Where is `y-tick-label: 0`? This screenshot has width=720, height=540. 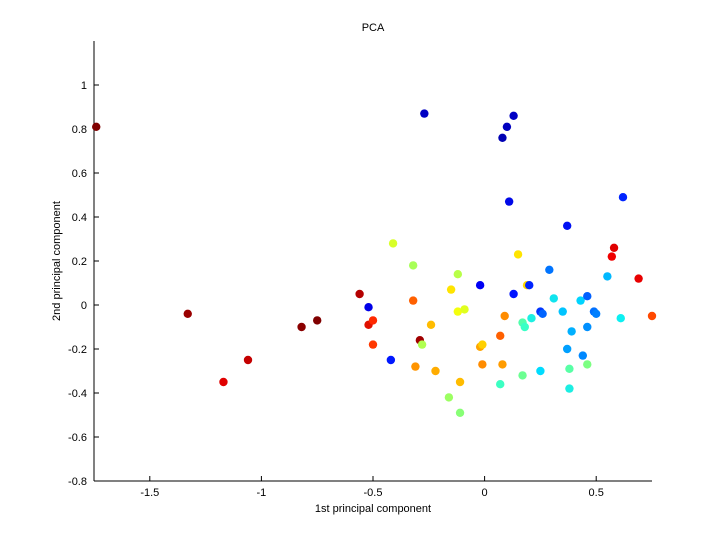
y-tick-label: 0 is located at coordinates (84, 306).